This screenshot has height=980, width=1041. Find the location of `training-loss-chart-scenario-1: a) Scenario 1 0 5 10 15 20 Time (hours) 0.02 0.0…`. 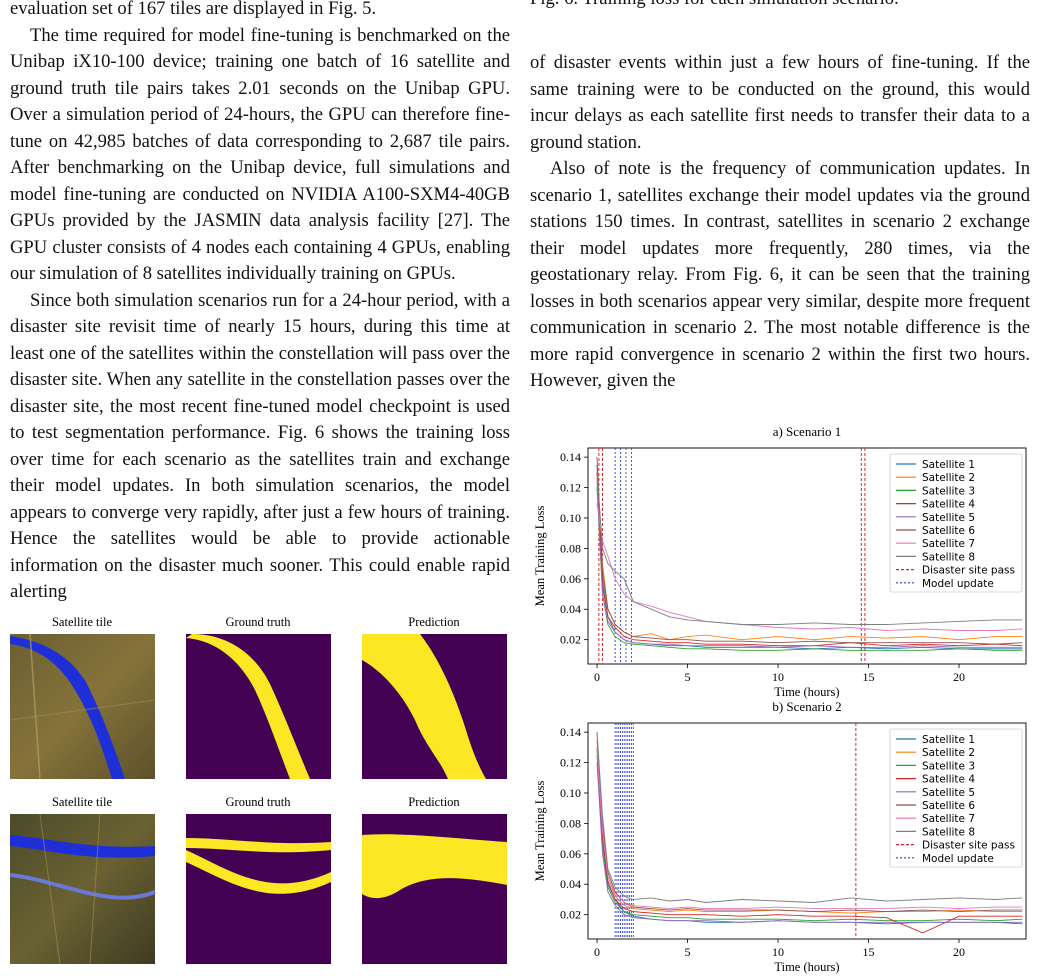

training-loss-chart-scenario-1: a) Scenario 1 0 5 10 15 20 Time (hours) 0.02 0.0… is located at coordinates (780, 561).